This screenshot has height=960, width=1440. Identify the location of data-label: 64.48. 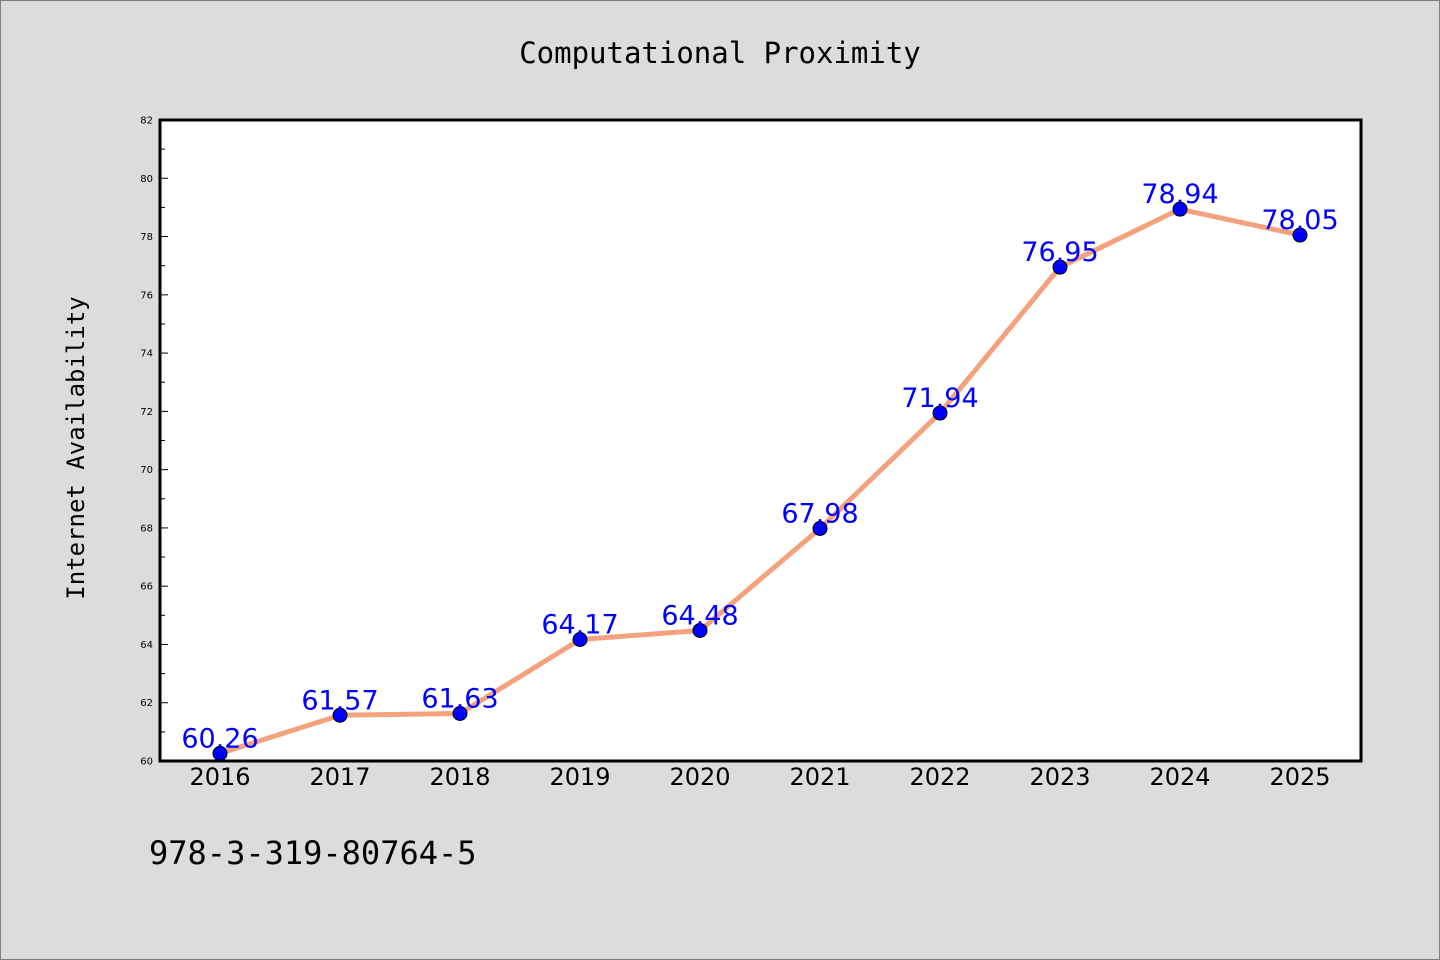
(699, 615).